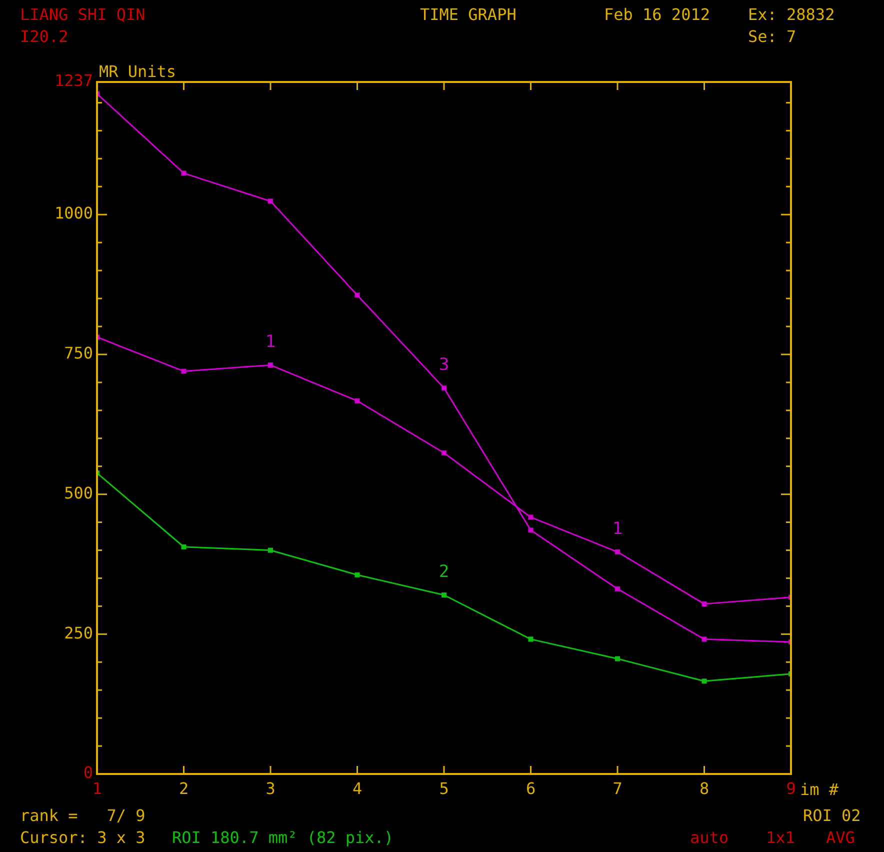 This screenshot has height=852, width=884. I want to click on text: 1x1, so click(780, 837).